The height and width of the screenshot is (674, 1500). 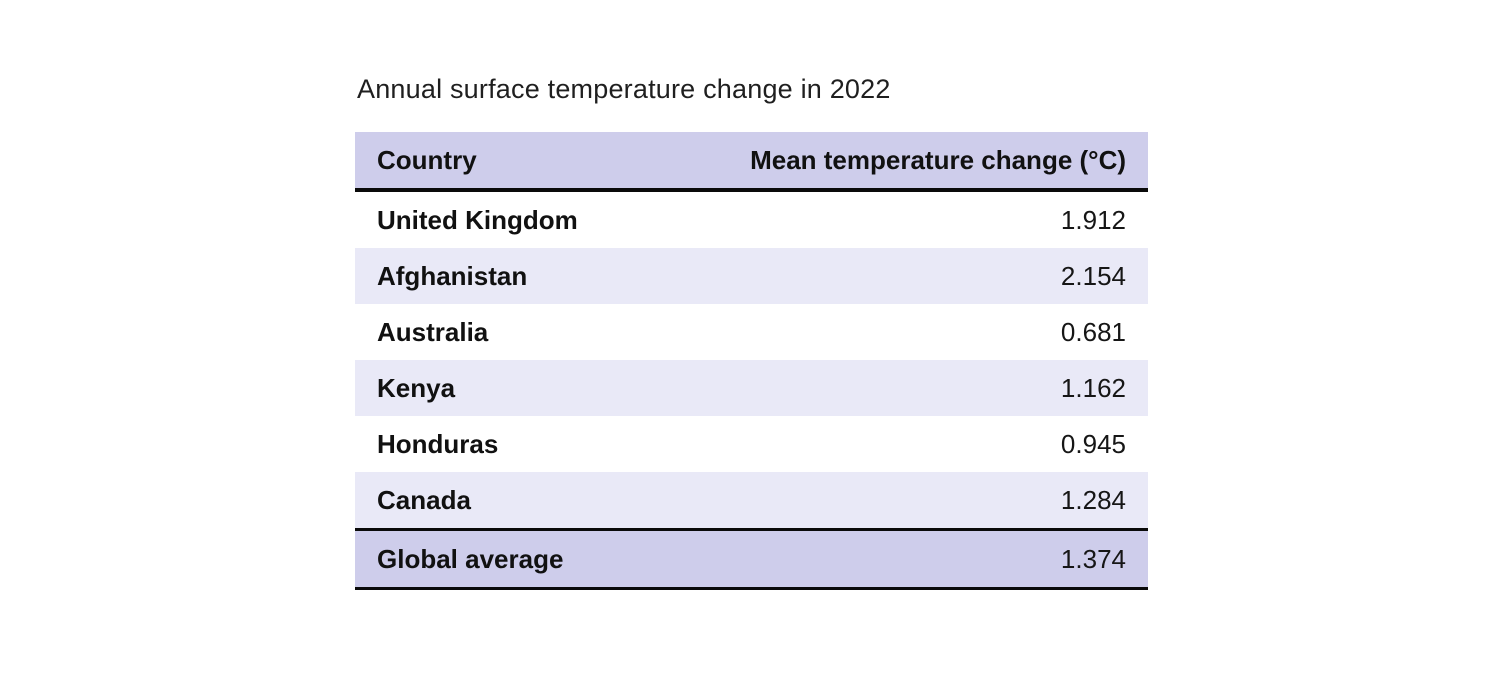 I want to click on country-cell: Global average, so click(x=470, y=559).